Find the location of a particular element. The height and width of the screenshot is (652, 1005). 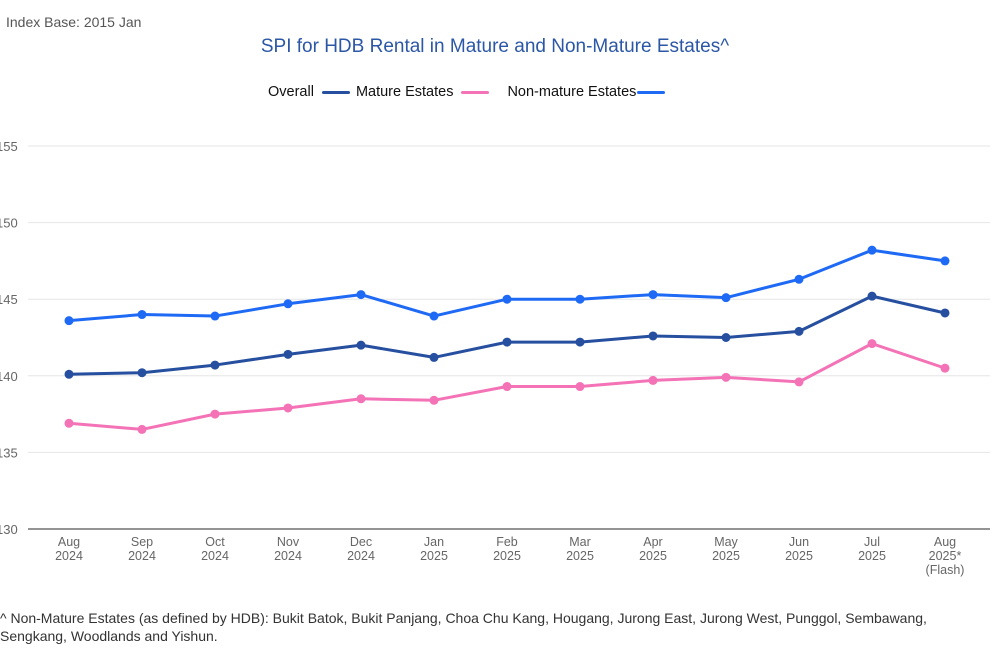

series-line-non-mature-estates is located at coordinates (507, 285).